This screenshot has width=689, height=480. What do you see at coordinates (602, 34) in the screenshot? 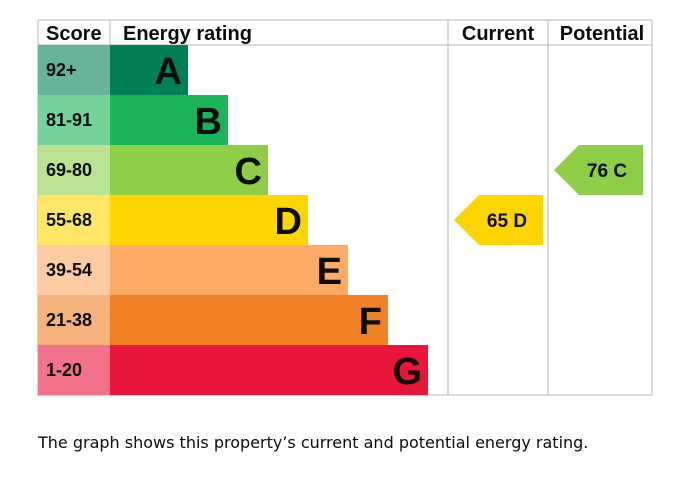
I see `potential-header: Potential` at bounding box center [602, 34].